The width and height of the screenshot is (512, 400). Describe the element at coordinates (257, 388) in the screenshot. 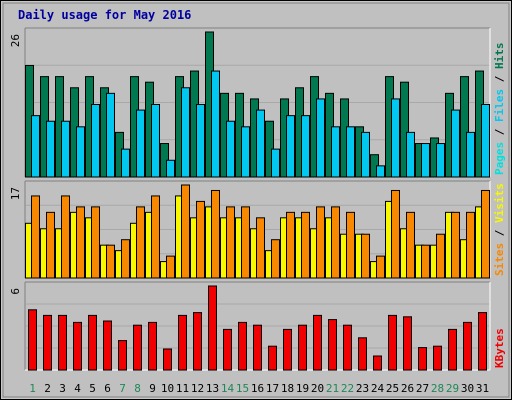

I see `x-tick-label: 16` at that location.